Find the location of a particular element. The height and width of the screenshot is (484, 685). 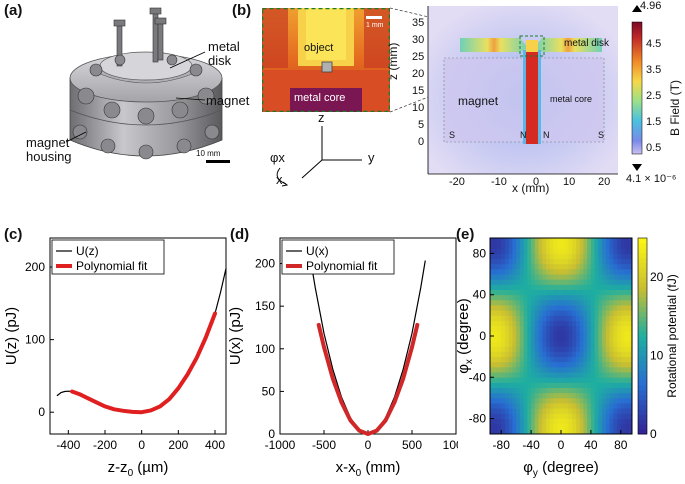

series-line-u-x- is located at coordinates (368, 347).